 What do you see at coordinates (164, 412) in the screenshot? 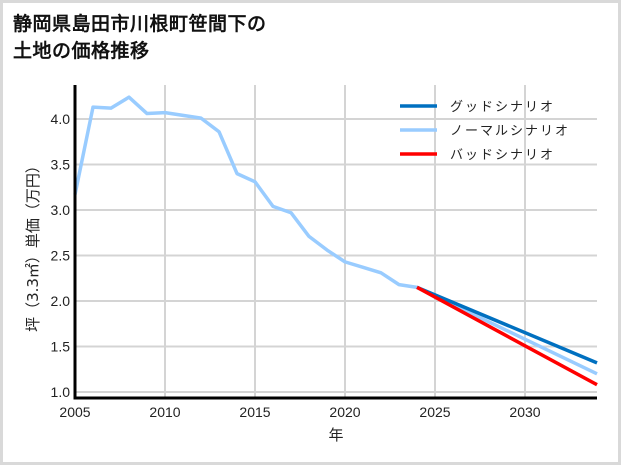
I see `x-tick-label: 2010` at bounding box center [164, 412].